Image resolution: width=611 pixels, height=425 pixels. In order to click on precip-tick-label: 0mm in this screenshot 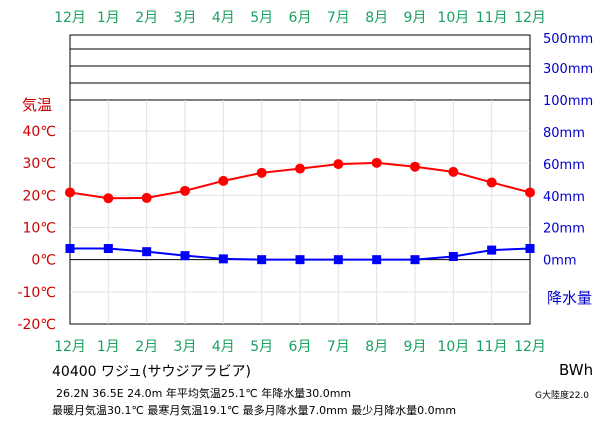, I will do `click(560, 261)`.